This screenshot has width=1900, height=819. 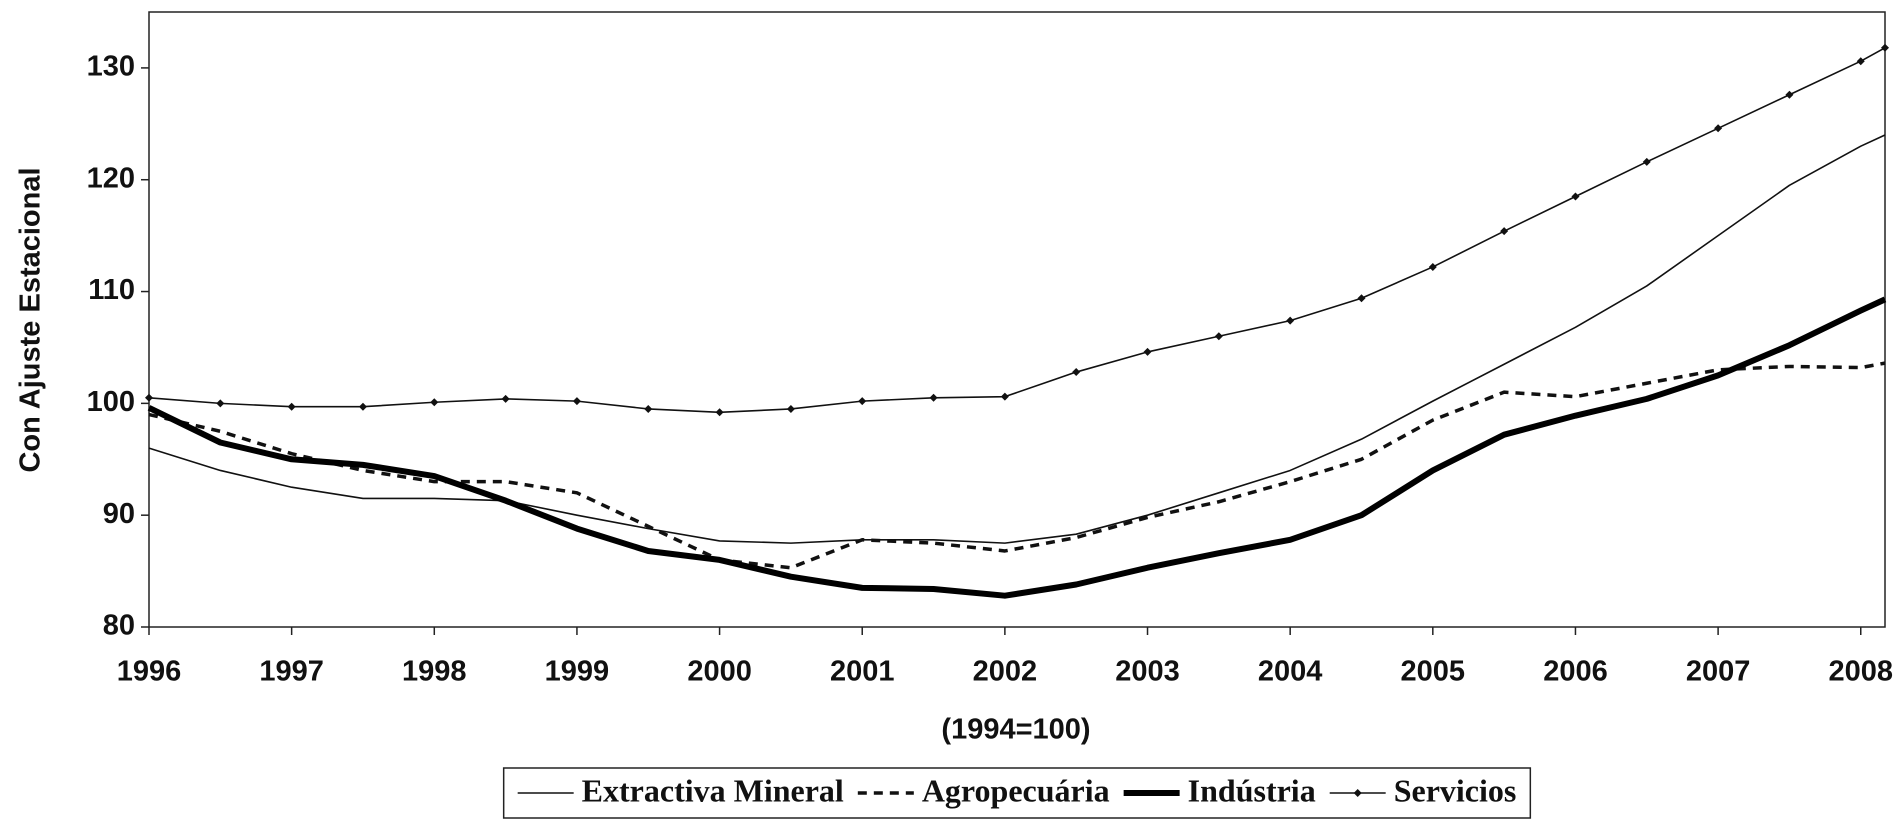 What do you see at coordinates (119, 626) in the screenshot?
I see `y-tick-label: 80` at bounding box center [119, 626].